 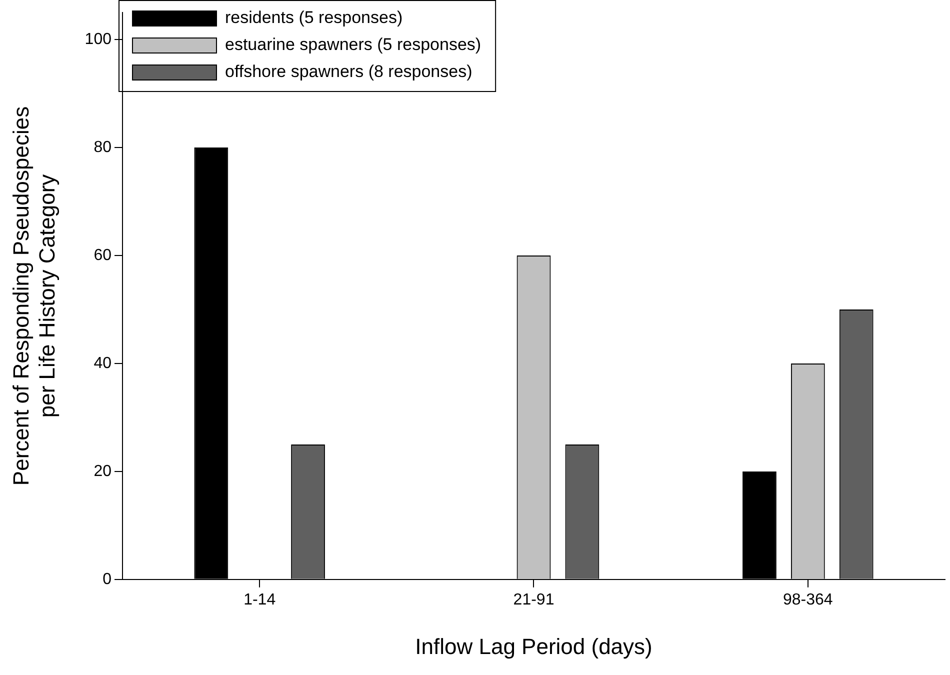 I want to click on legend-label: offshore spawners (8 responses), so click(x=348, y=72).